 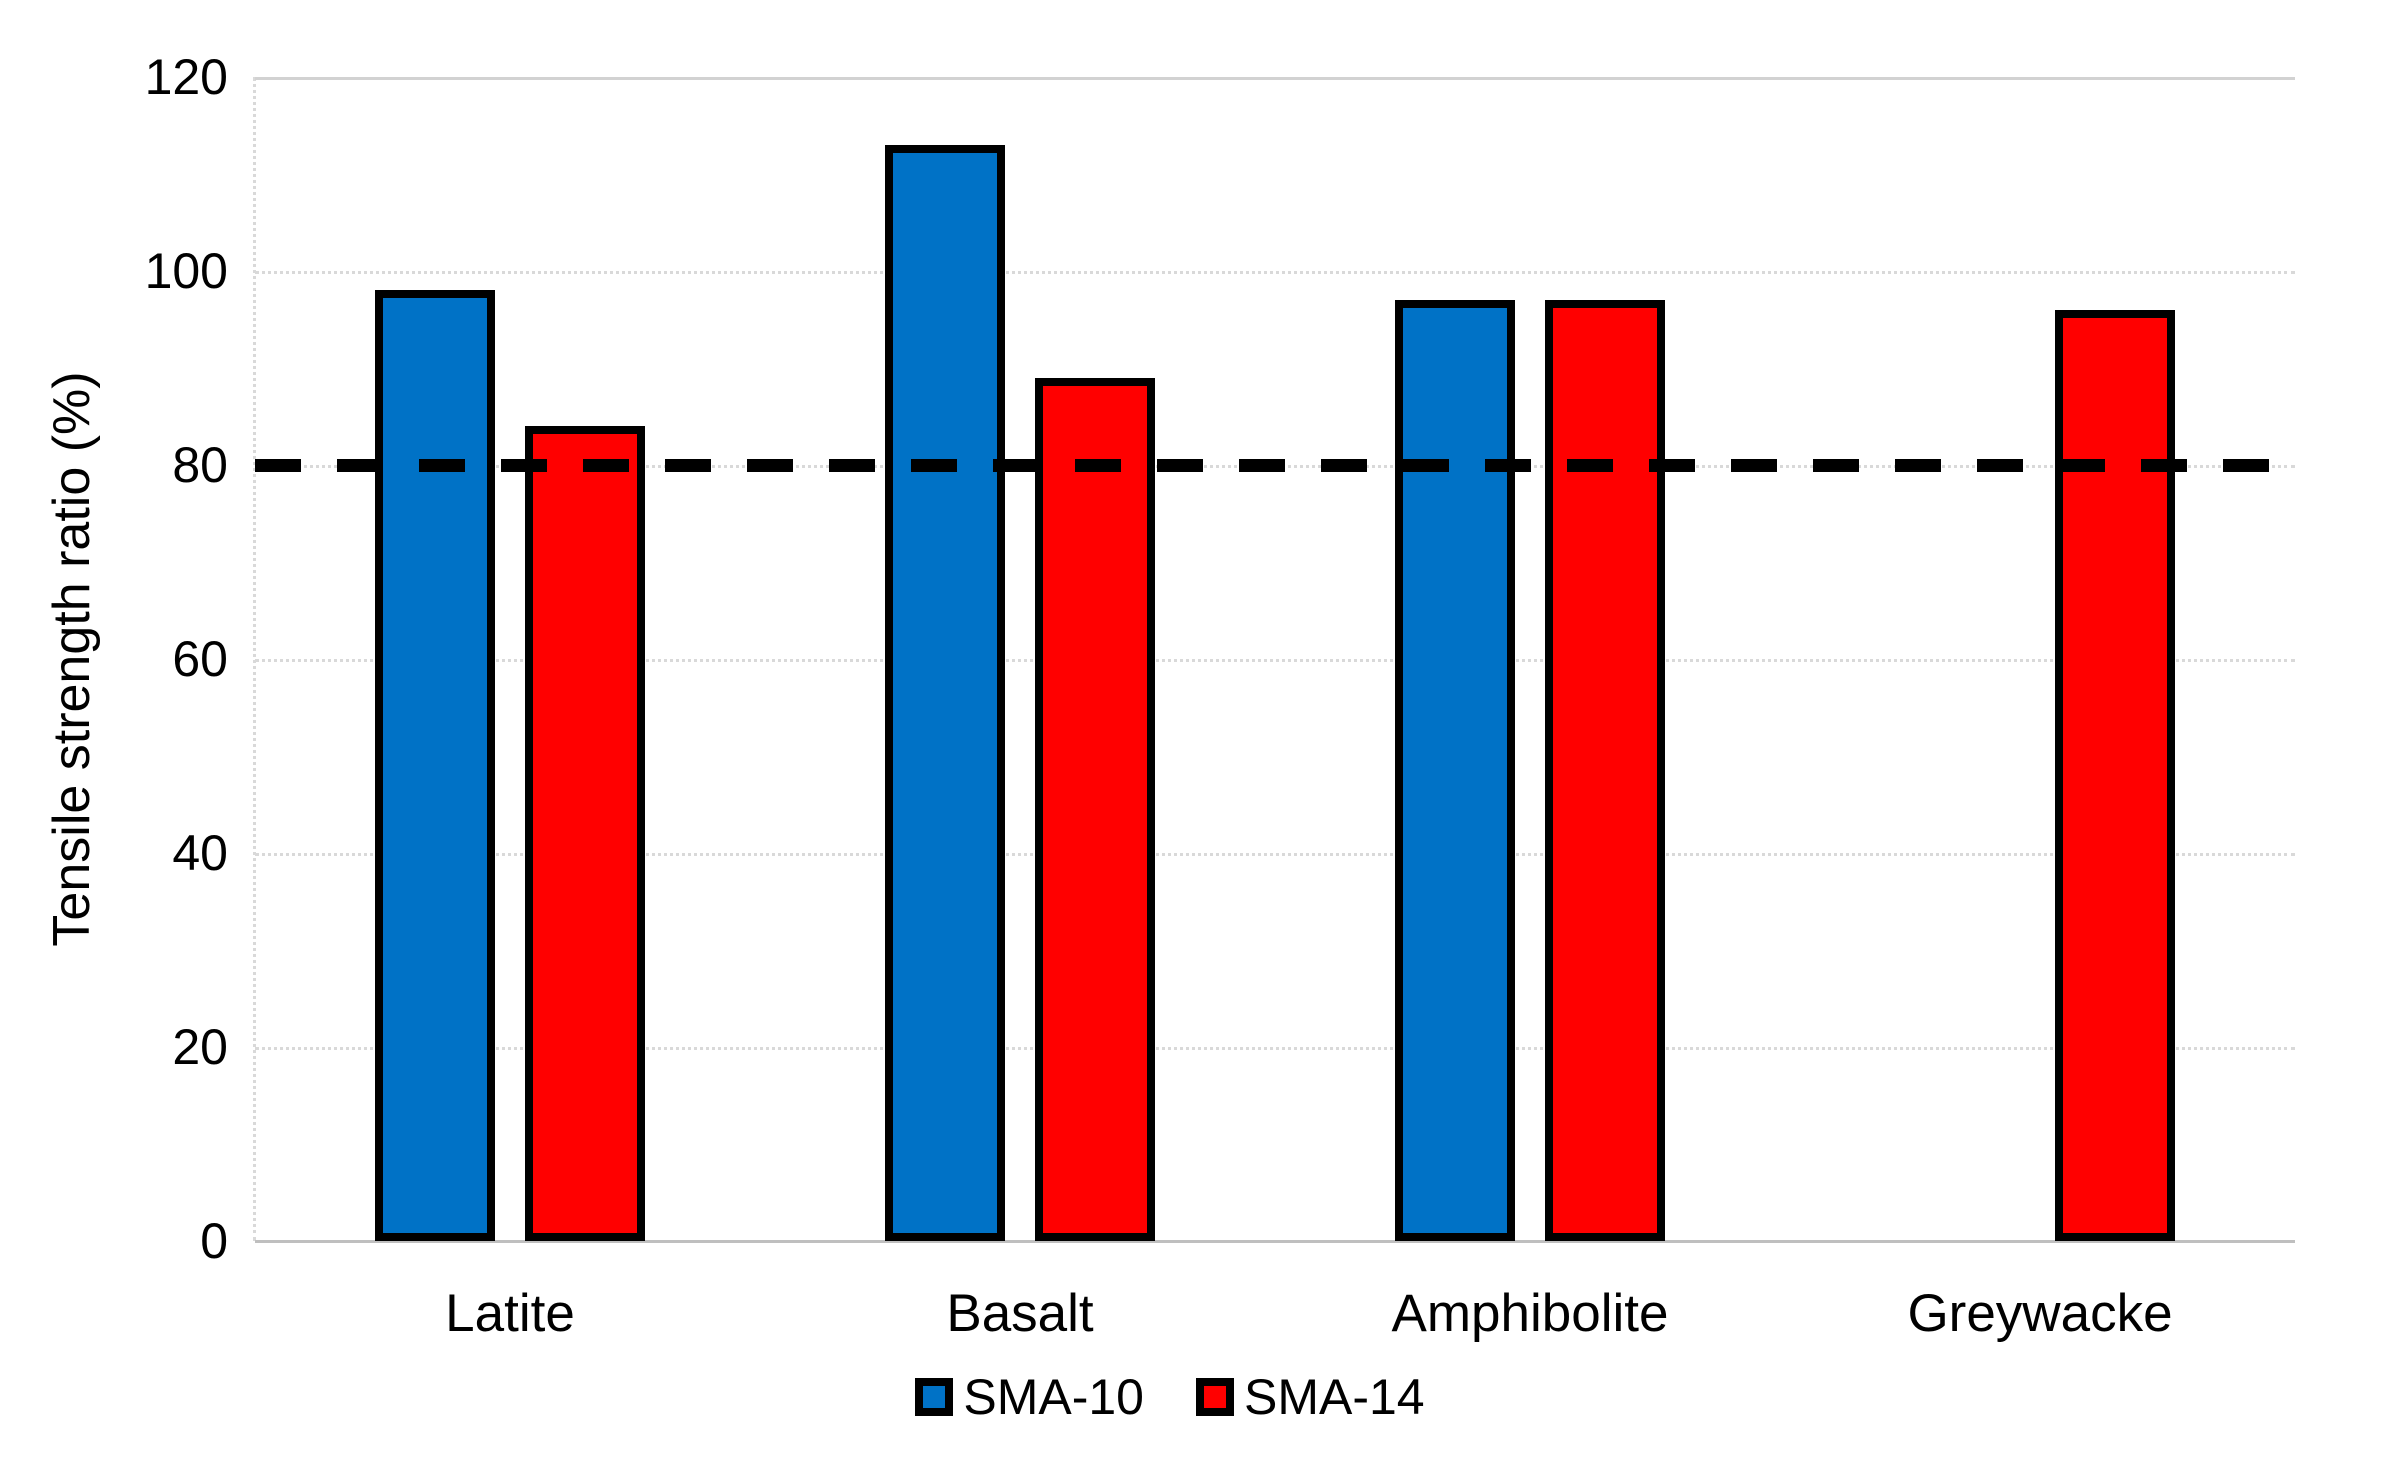 What do you see at coordinates (1053, 1397) in the screenshot?
I see `legend-label-sma-10: SMA-10` at bounding box center [1053, 1397].